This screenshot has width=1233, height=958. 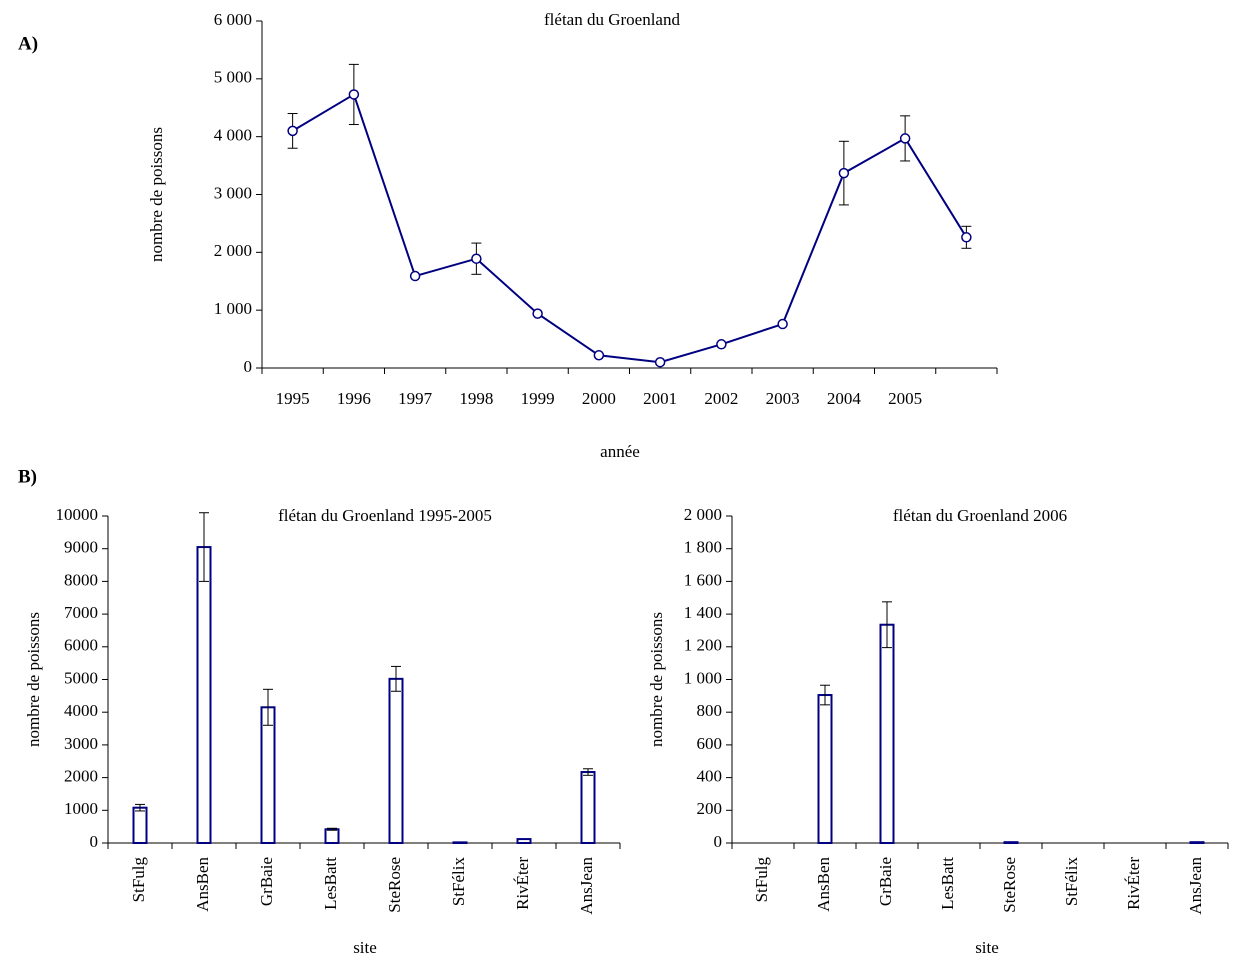 What do you see at coordinates (81, 579) in the screenshot?
I see `y-tick-label: 8000` at bounding box center [81, 579].